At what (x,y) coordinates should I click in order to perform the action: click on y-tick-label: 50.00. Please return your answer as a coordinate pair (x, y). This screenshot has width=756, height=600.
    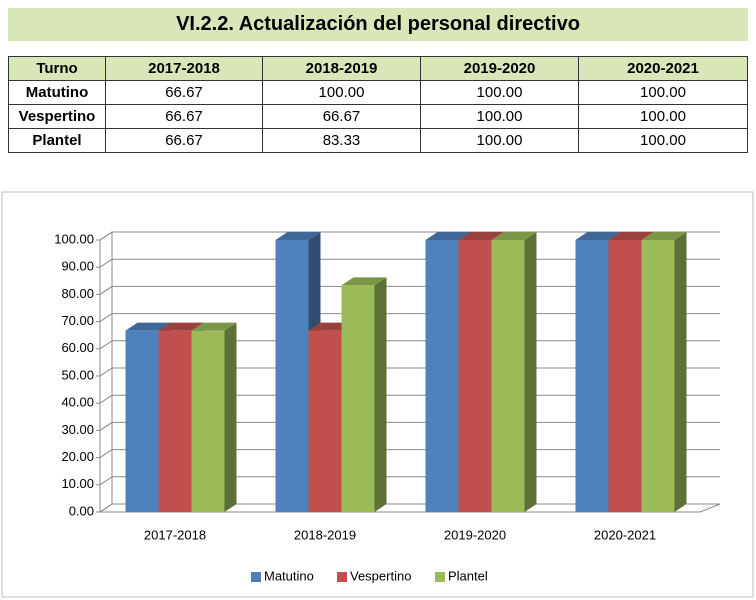
    Looking at the image, I should click on (77, 374).